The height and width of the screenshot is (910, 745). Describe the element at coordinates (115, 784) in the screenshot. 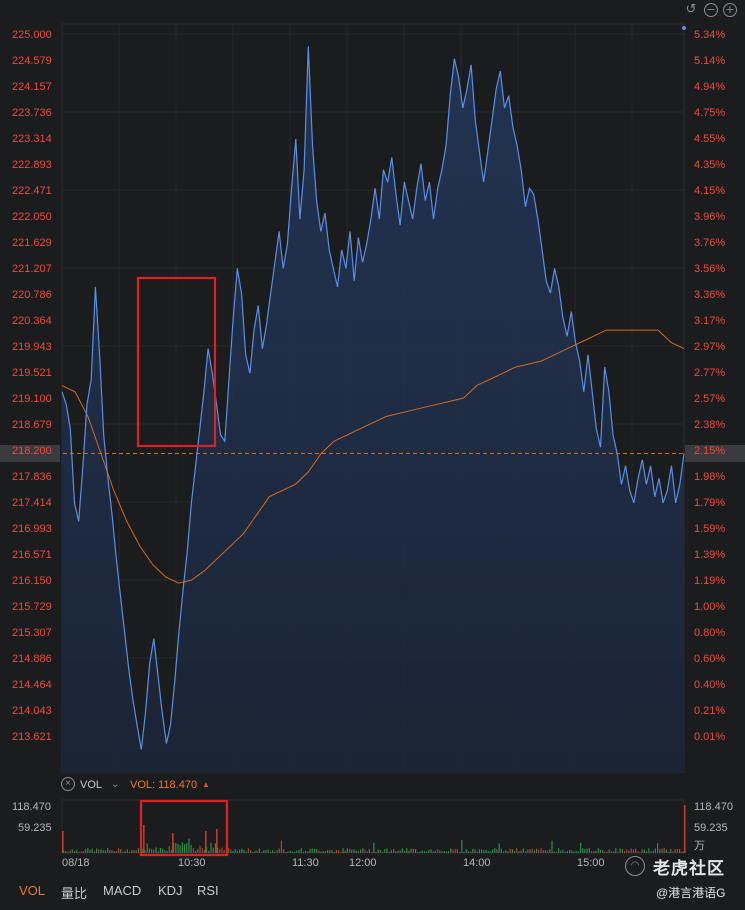

I see `chevron-down-icon: ⌄` at that location.